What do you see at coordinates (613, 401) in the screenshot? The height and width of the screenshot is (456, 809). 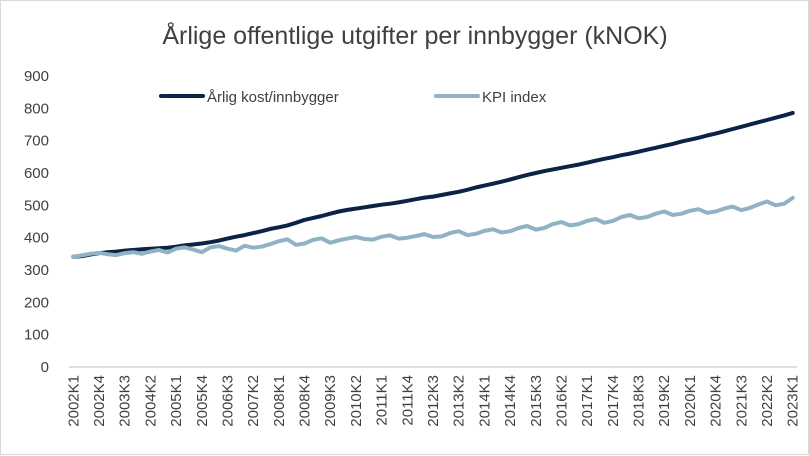 I see `x-tick-label: 2017K4` at bounding box center [613, 401].